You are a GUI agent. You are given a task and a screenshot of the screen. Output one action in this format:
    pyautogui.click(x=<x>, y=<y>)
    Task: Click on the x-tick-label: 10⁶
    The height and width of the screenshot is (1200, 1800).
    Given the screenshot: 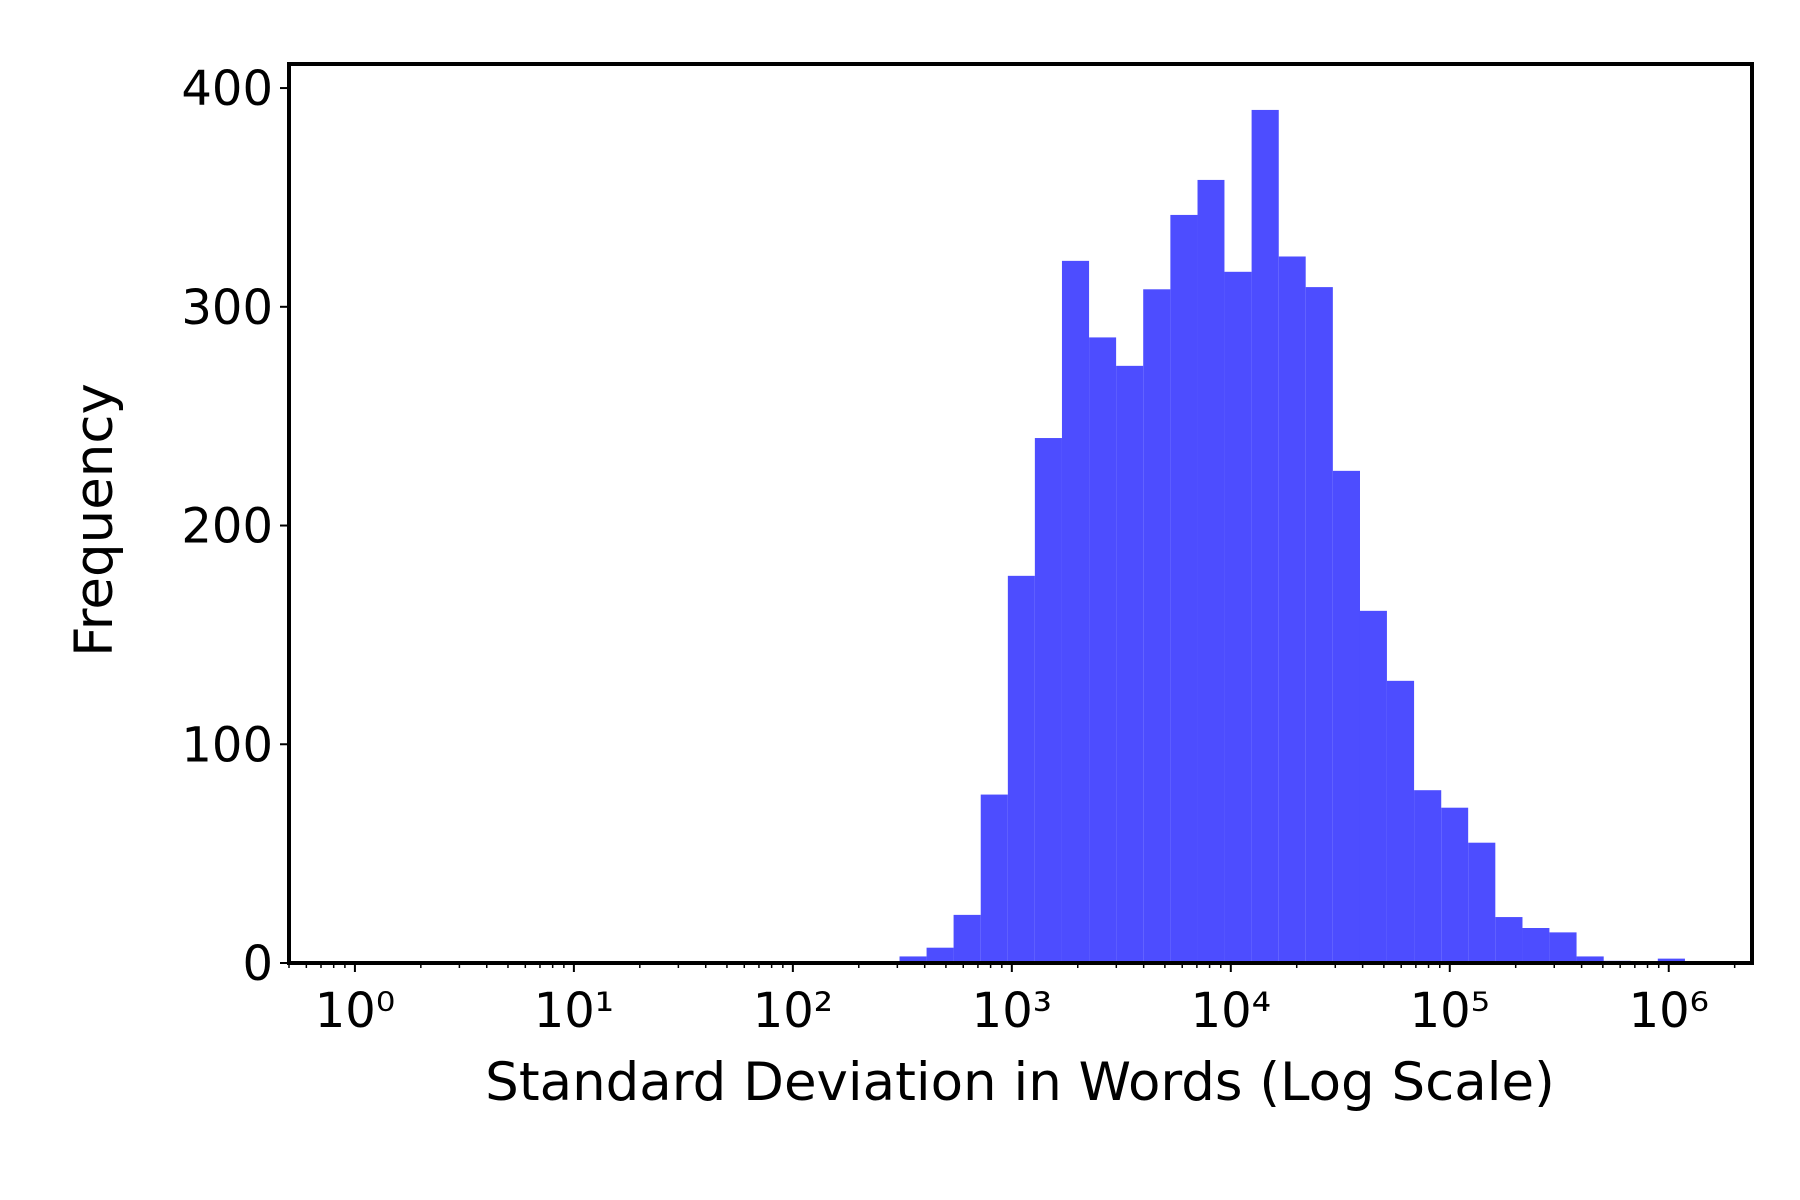 What is the action you would take?
    pyautogui.click(x=1669, y=1011)
    